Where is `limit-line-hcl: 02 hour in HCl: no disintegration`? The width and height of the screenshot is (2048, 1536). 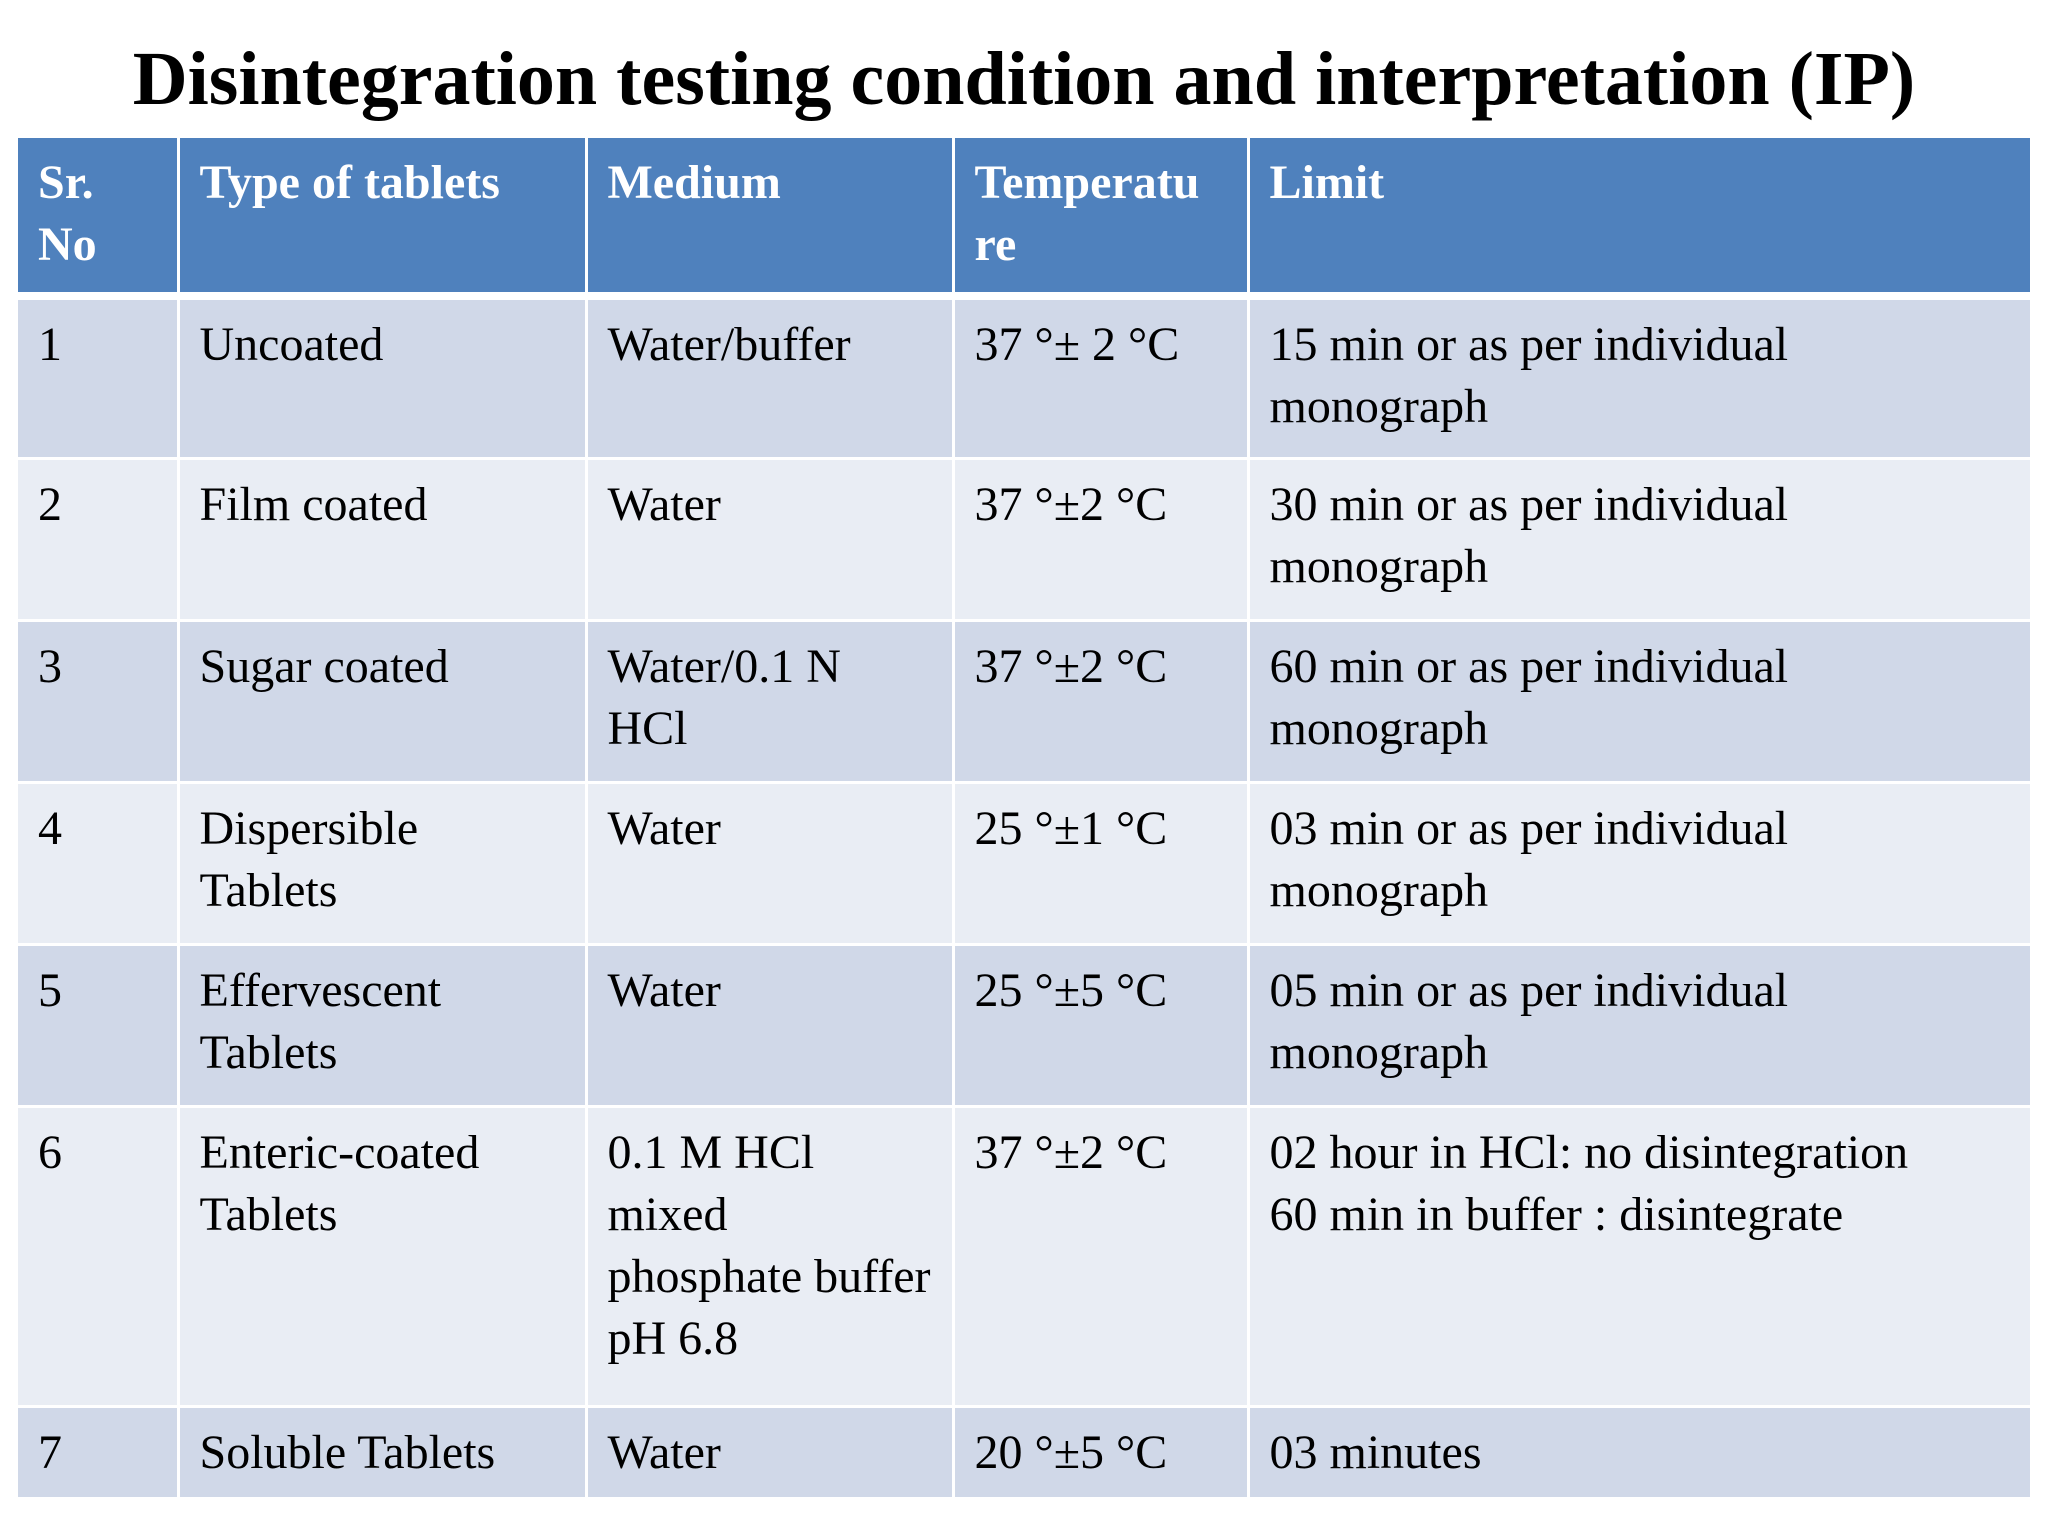 limit-line-hcl: 02 hour in HCl: no disintegration is located at coordinates (1589, 1152).